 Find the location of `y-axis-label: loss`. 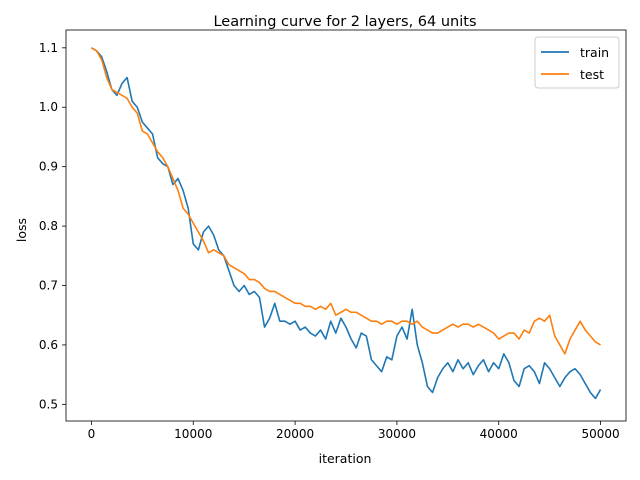

y-axis-label: loss is located at coordinates (21, 230).